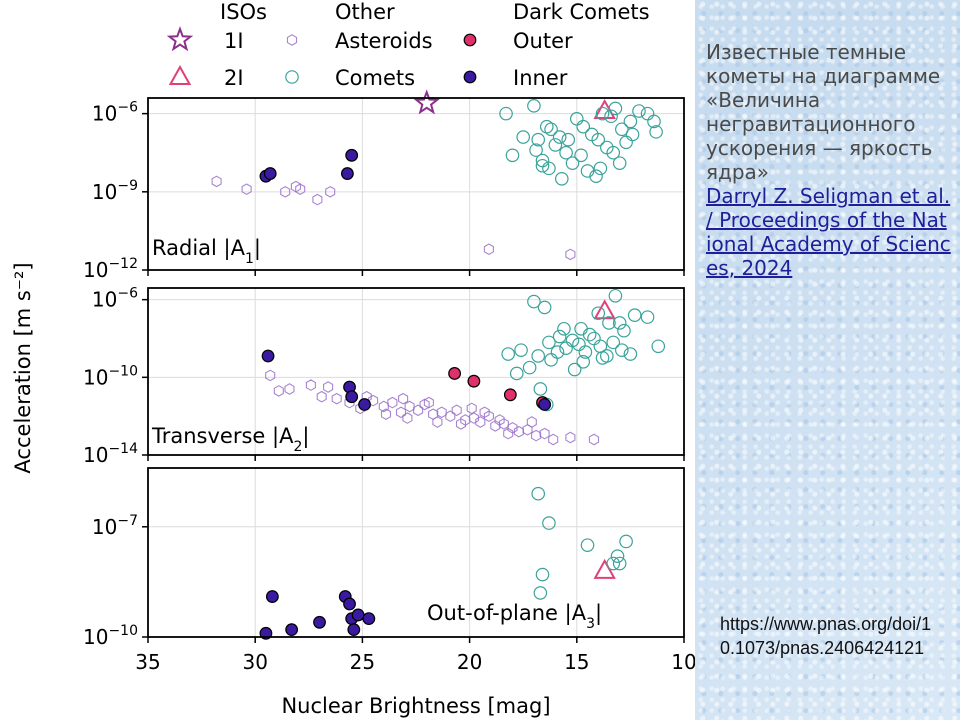  Describe the element at coordinates (540, 78) in the screenshot. I see `legend-entry: Inner` at that location.